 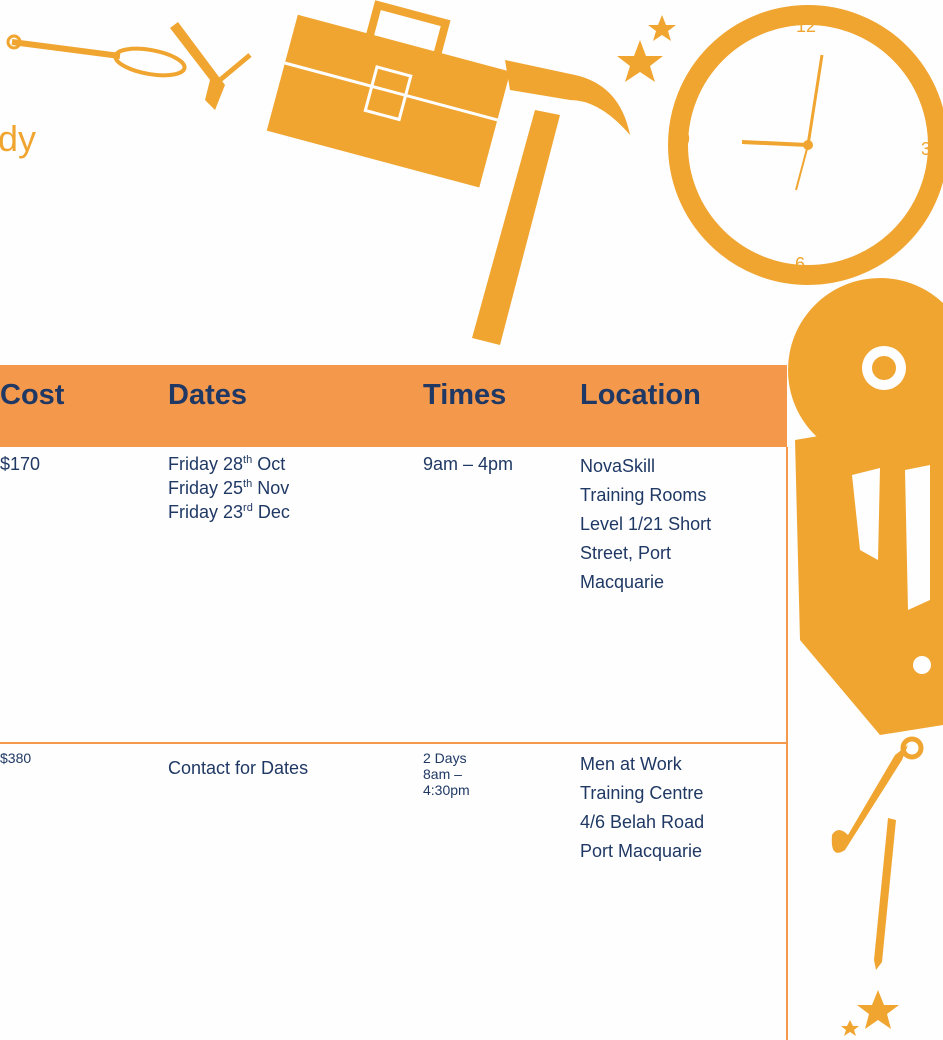 What do you see at coordinates (66, 49) in the screenshot?
I see `whisk` at bounding box center [66, 49].